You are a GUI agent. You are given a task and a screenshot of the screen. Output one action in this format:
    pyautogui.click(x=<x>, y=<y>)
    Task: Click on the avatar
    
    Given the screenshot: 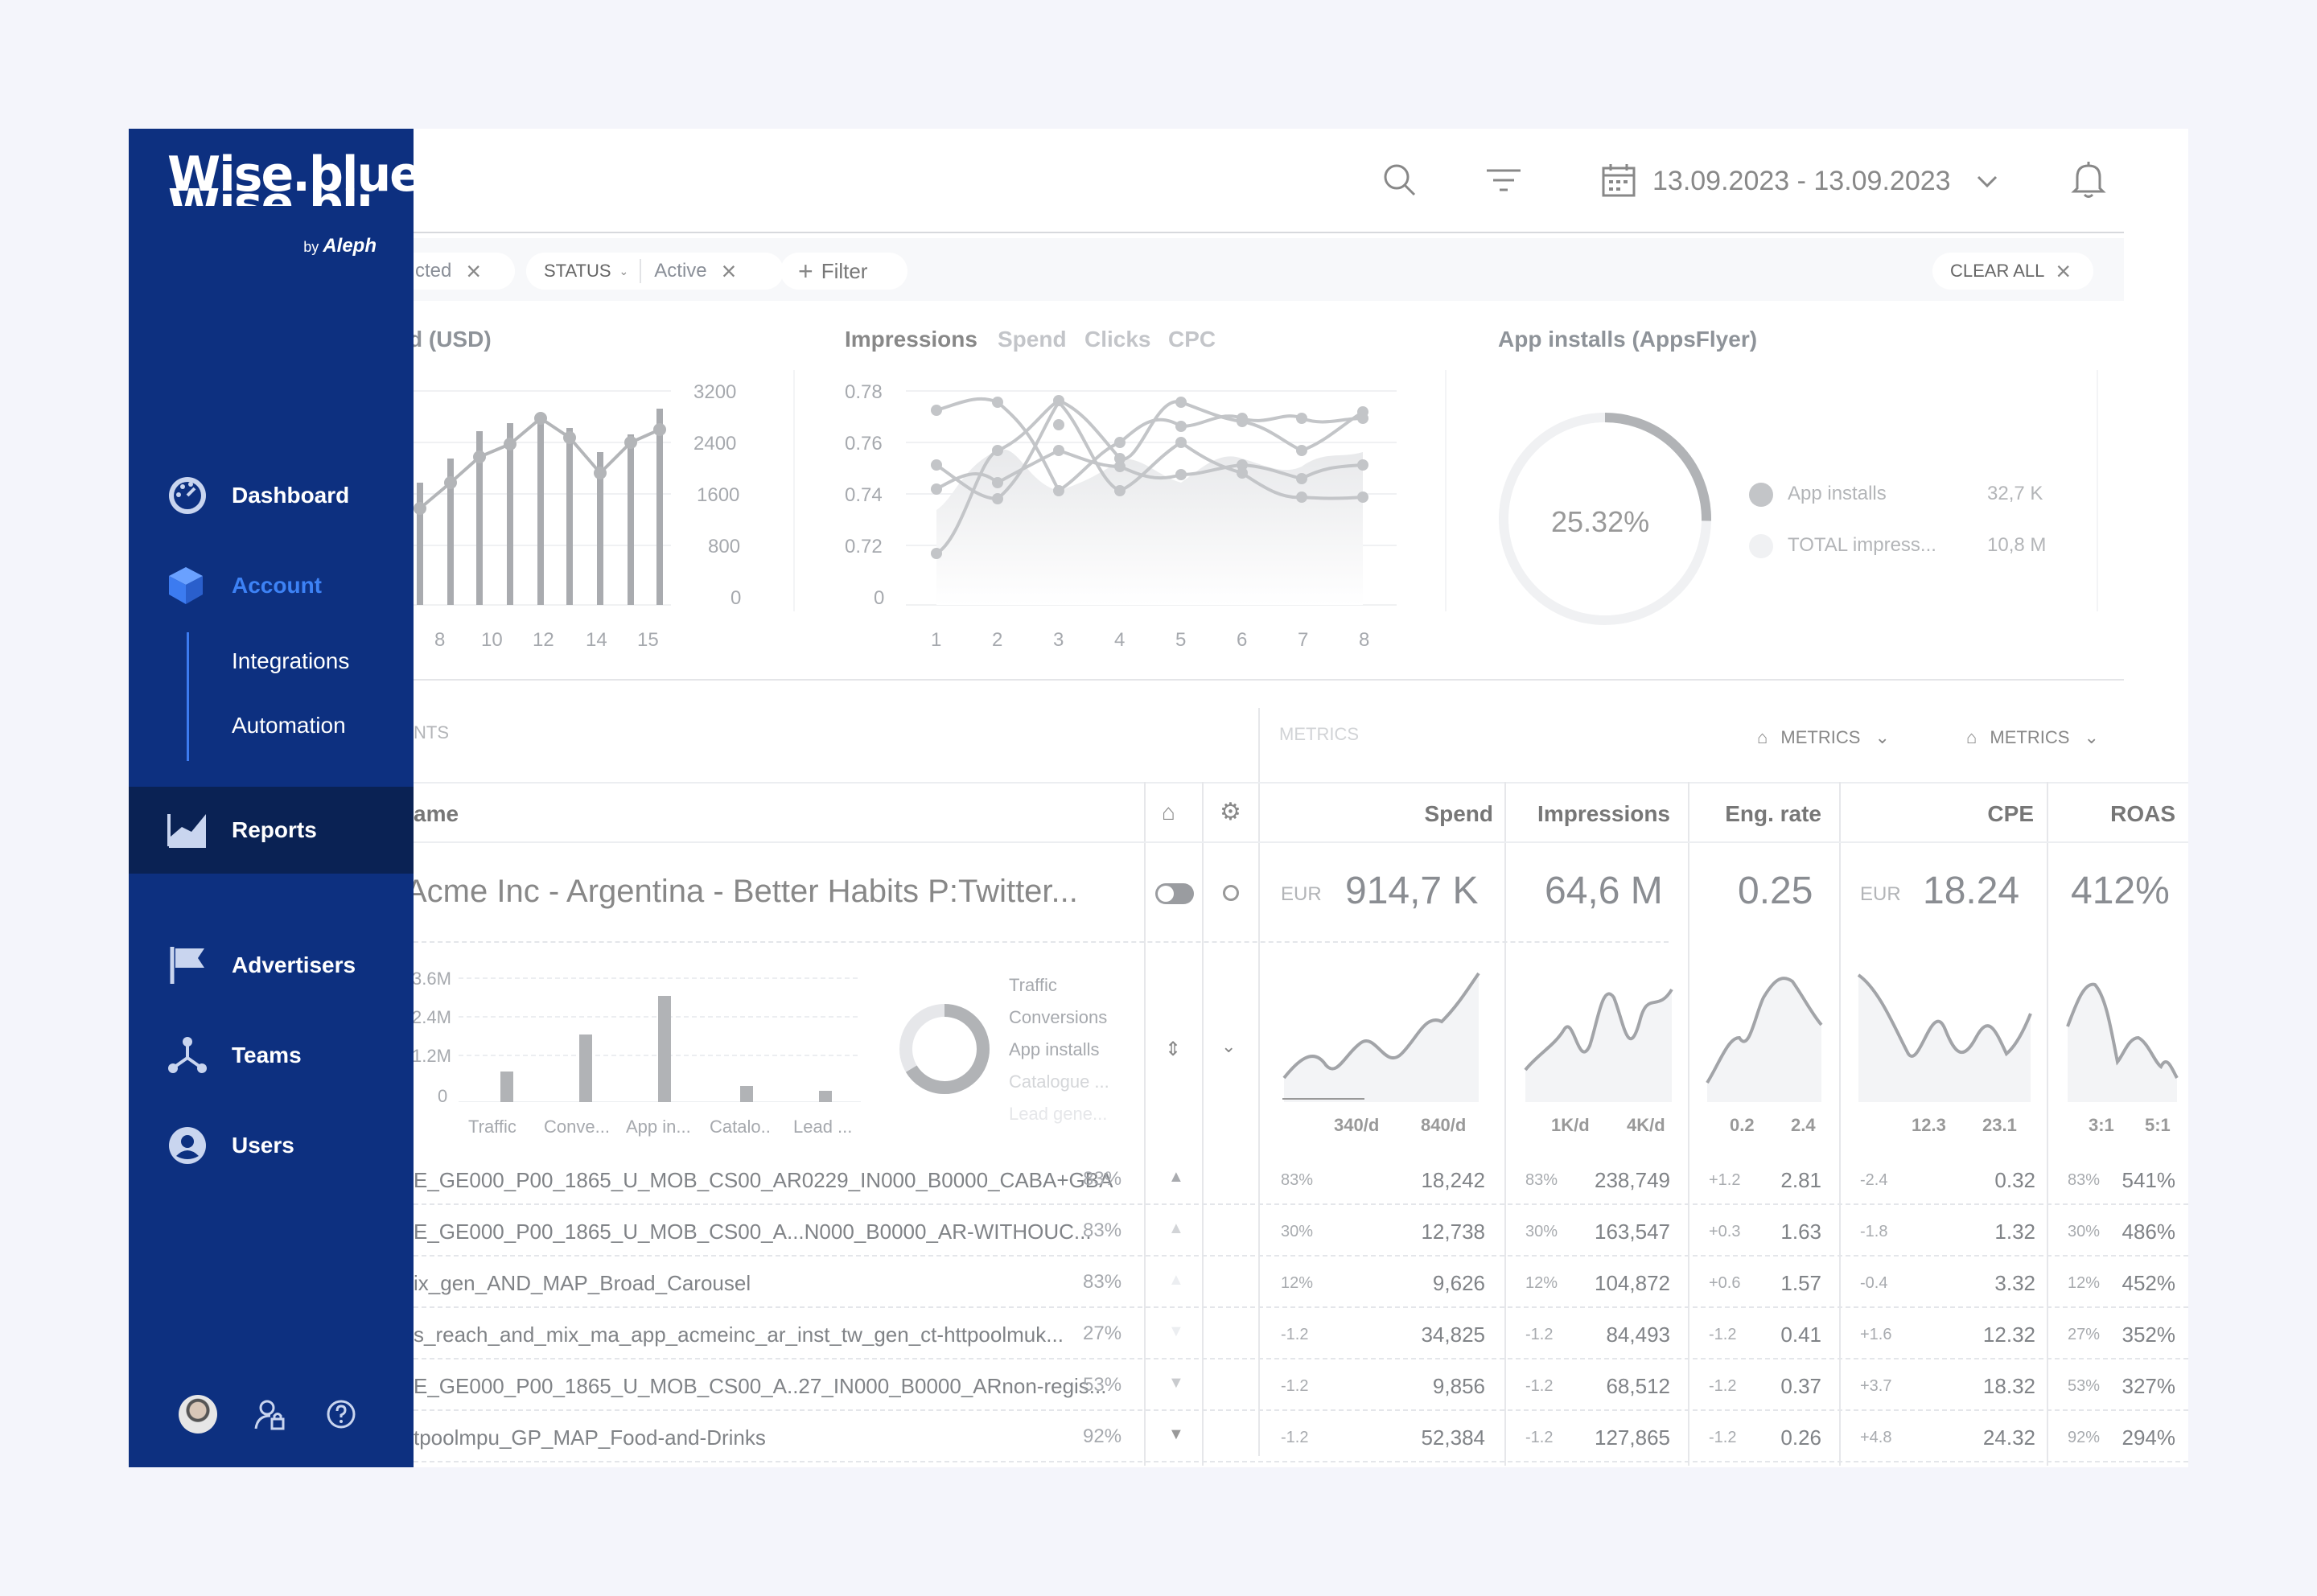 What is the action you would take?
    pyautogui.click(x=198, y=1414)
    